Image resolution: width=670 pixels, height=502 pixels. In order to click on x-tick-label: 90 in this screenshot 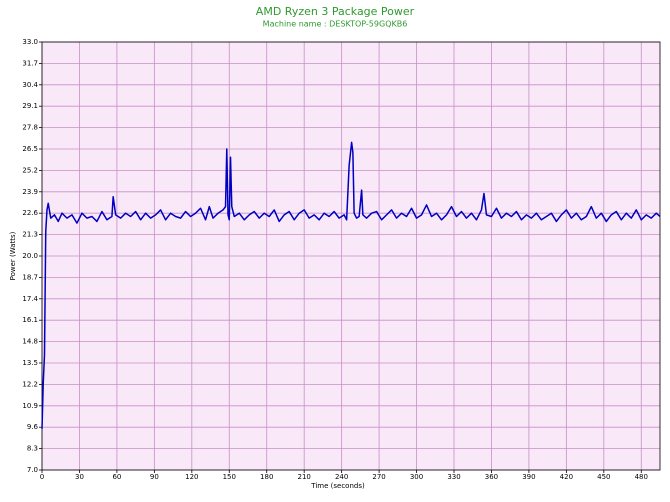, I will do `click(154, 477)`.